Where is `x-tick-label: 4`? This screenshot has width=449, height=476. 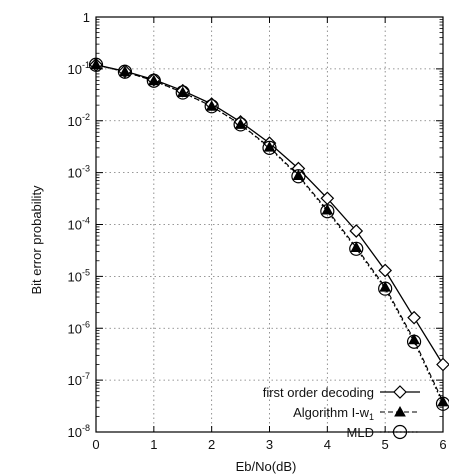 x-tick-label: 4 is located at coordinates (327, 444).